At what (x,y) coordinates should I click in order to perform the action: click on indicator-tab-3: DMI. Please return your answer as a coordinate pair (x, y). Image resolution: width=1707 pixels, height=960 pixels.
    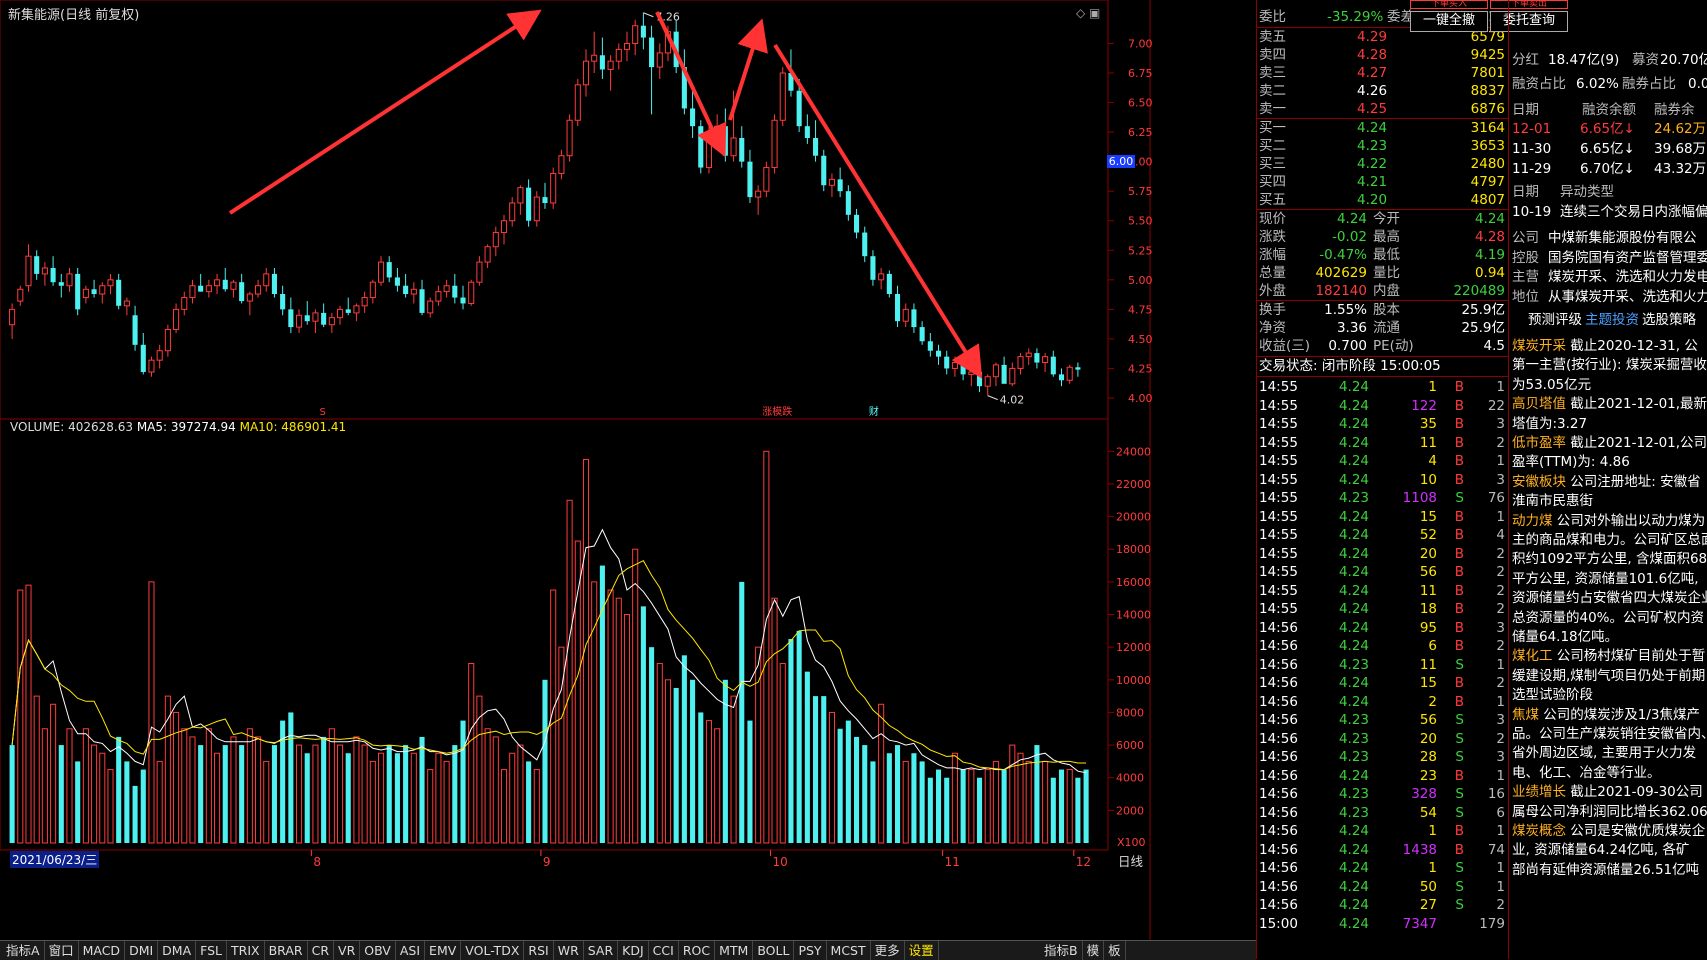
    Looking at the image, I should click on (142, 950).